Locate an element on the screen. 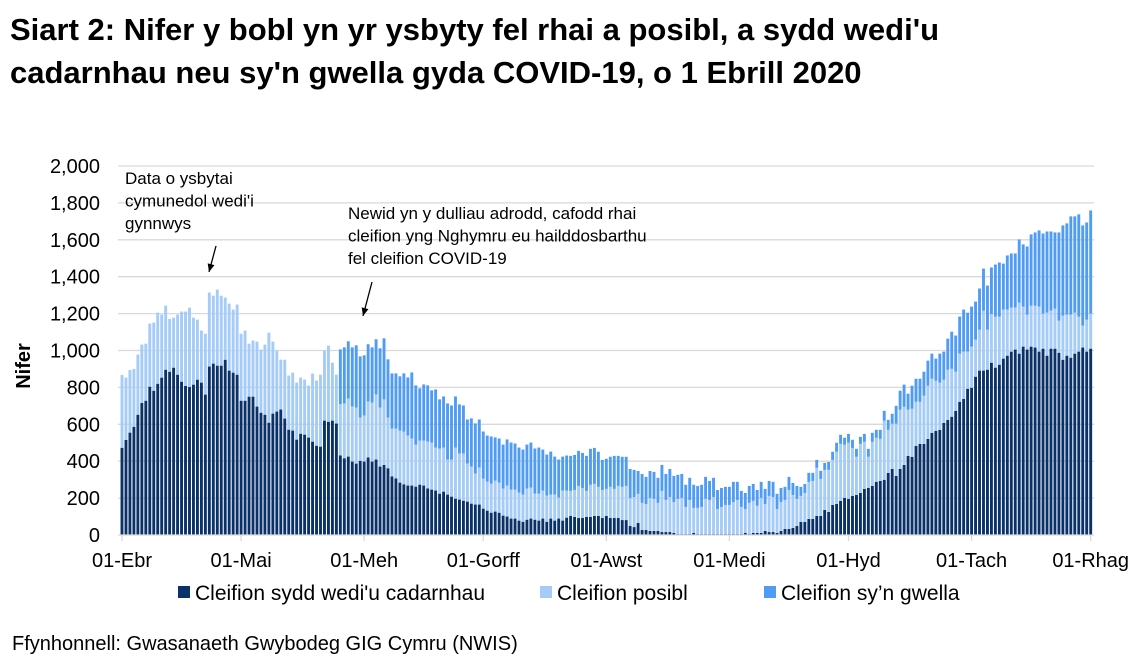 The image size is (1144, 672). x-tick-label: 01-Hyd is located at coordinates (848, 561).